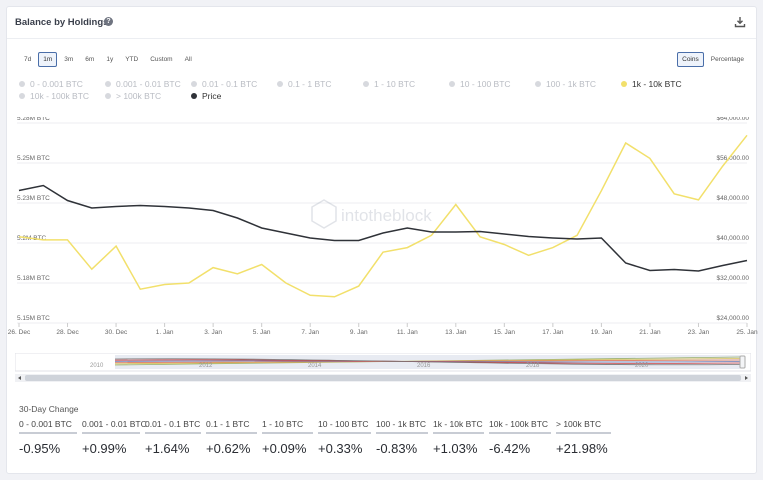 Image resolution: width=763 pixels, height=480 pixels. What do you see at coordinates (161, 59) in the screenshot?
I see `range-button-custom: Custom` at bounding box center [161, 59].